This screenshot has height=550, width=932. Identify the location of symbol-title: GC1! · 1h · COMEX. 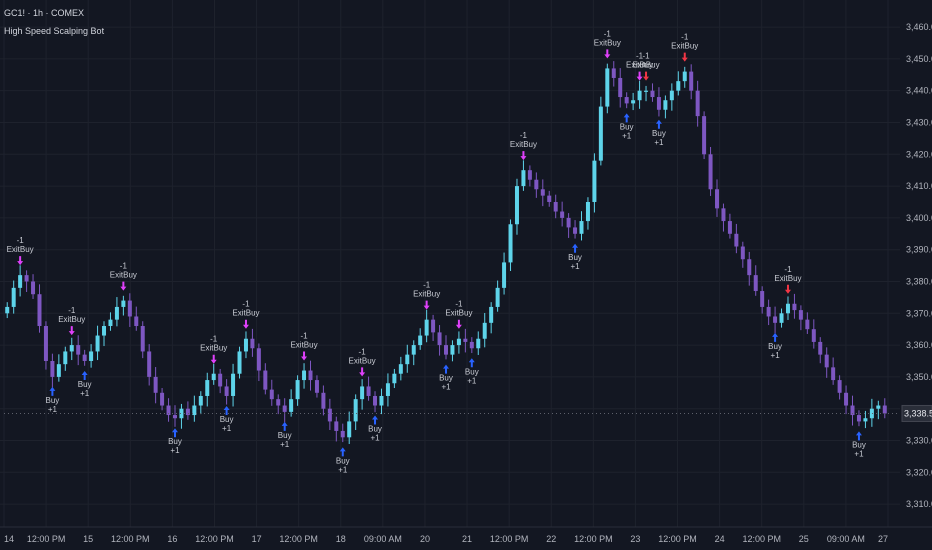
(44, 13).